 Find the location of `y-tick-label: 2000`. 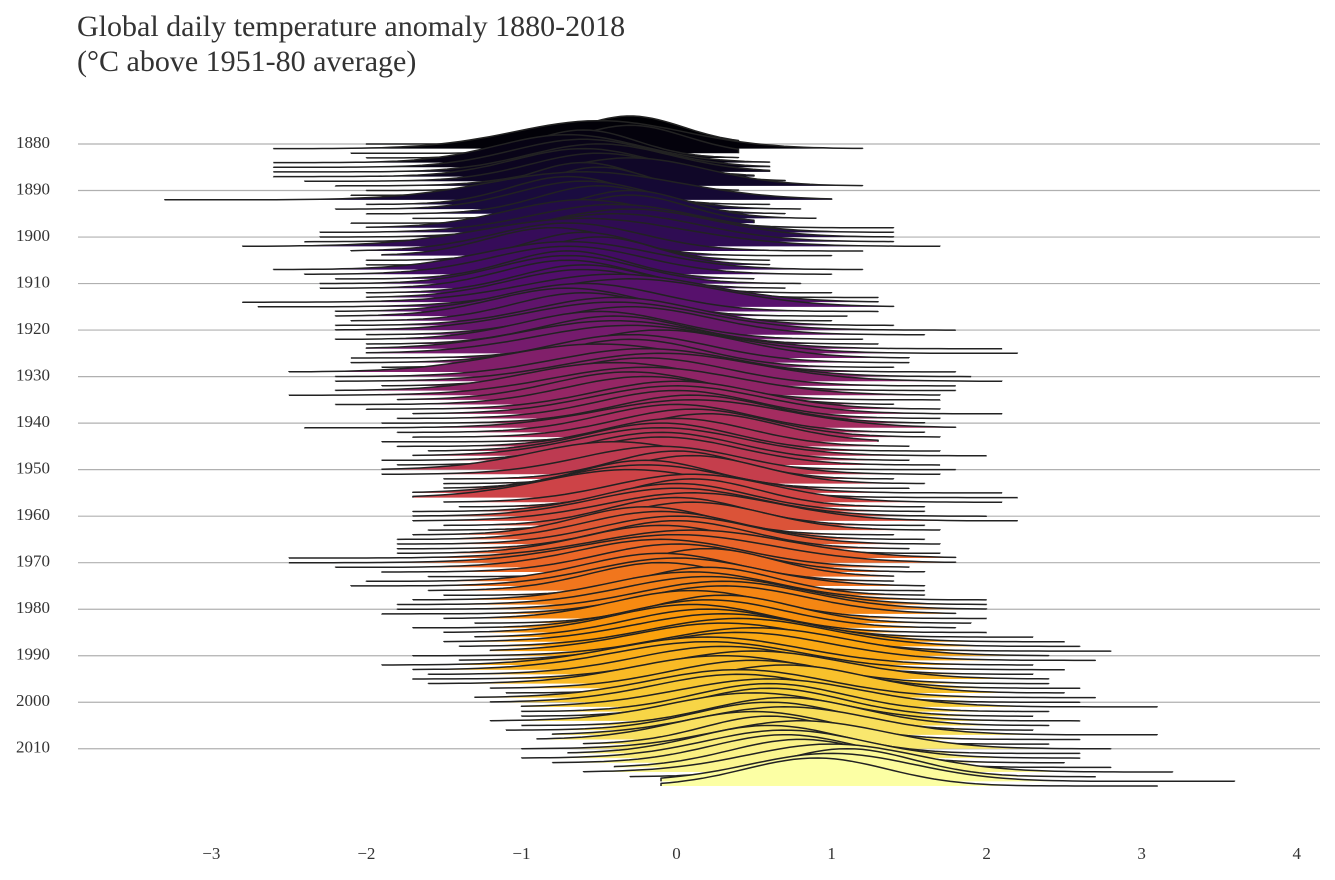

y-tick-label: 2000 is located at coordinates (33, 700).